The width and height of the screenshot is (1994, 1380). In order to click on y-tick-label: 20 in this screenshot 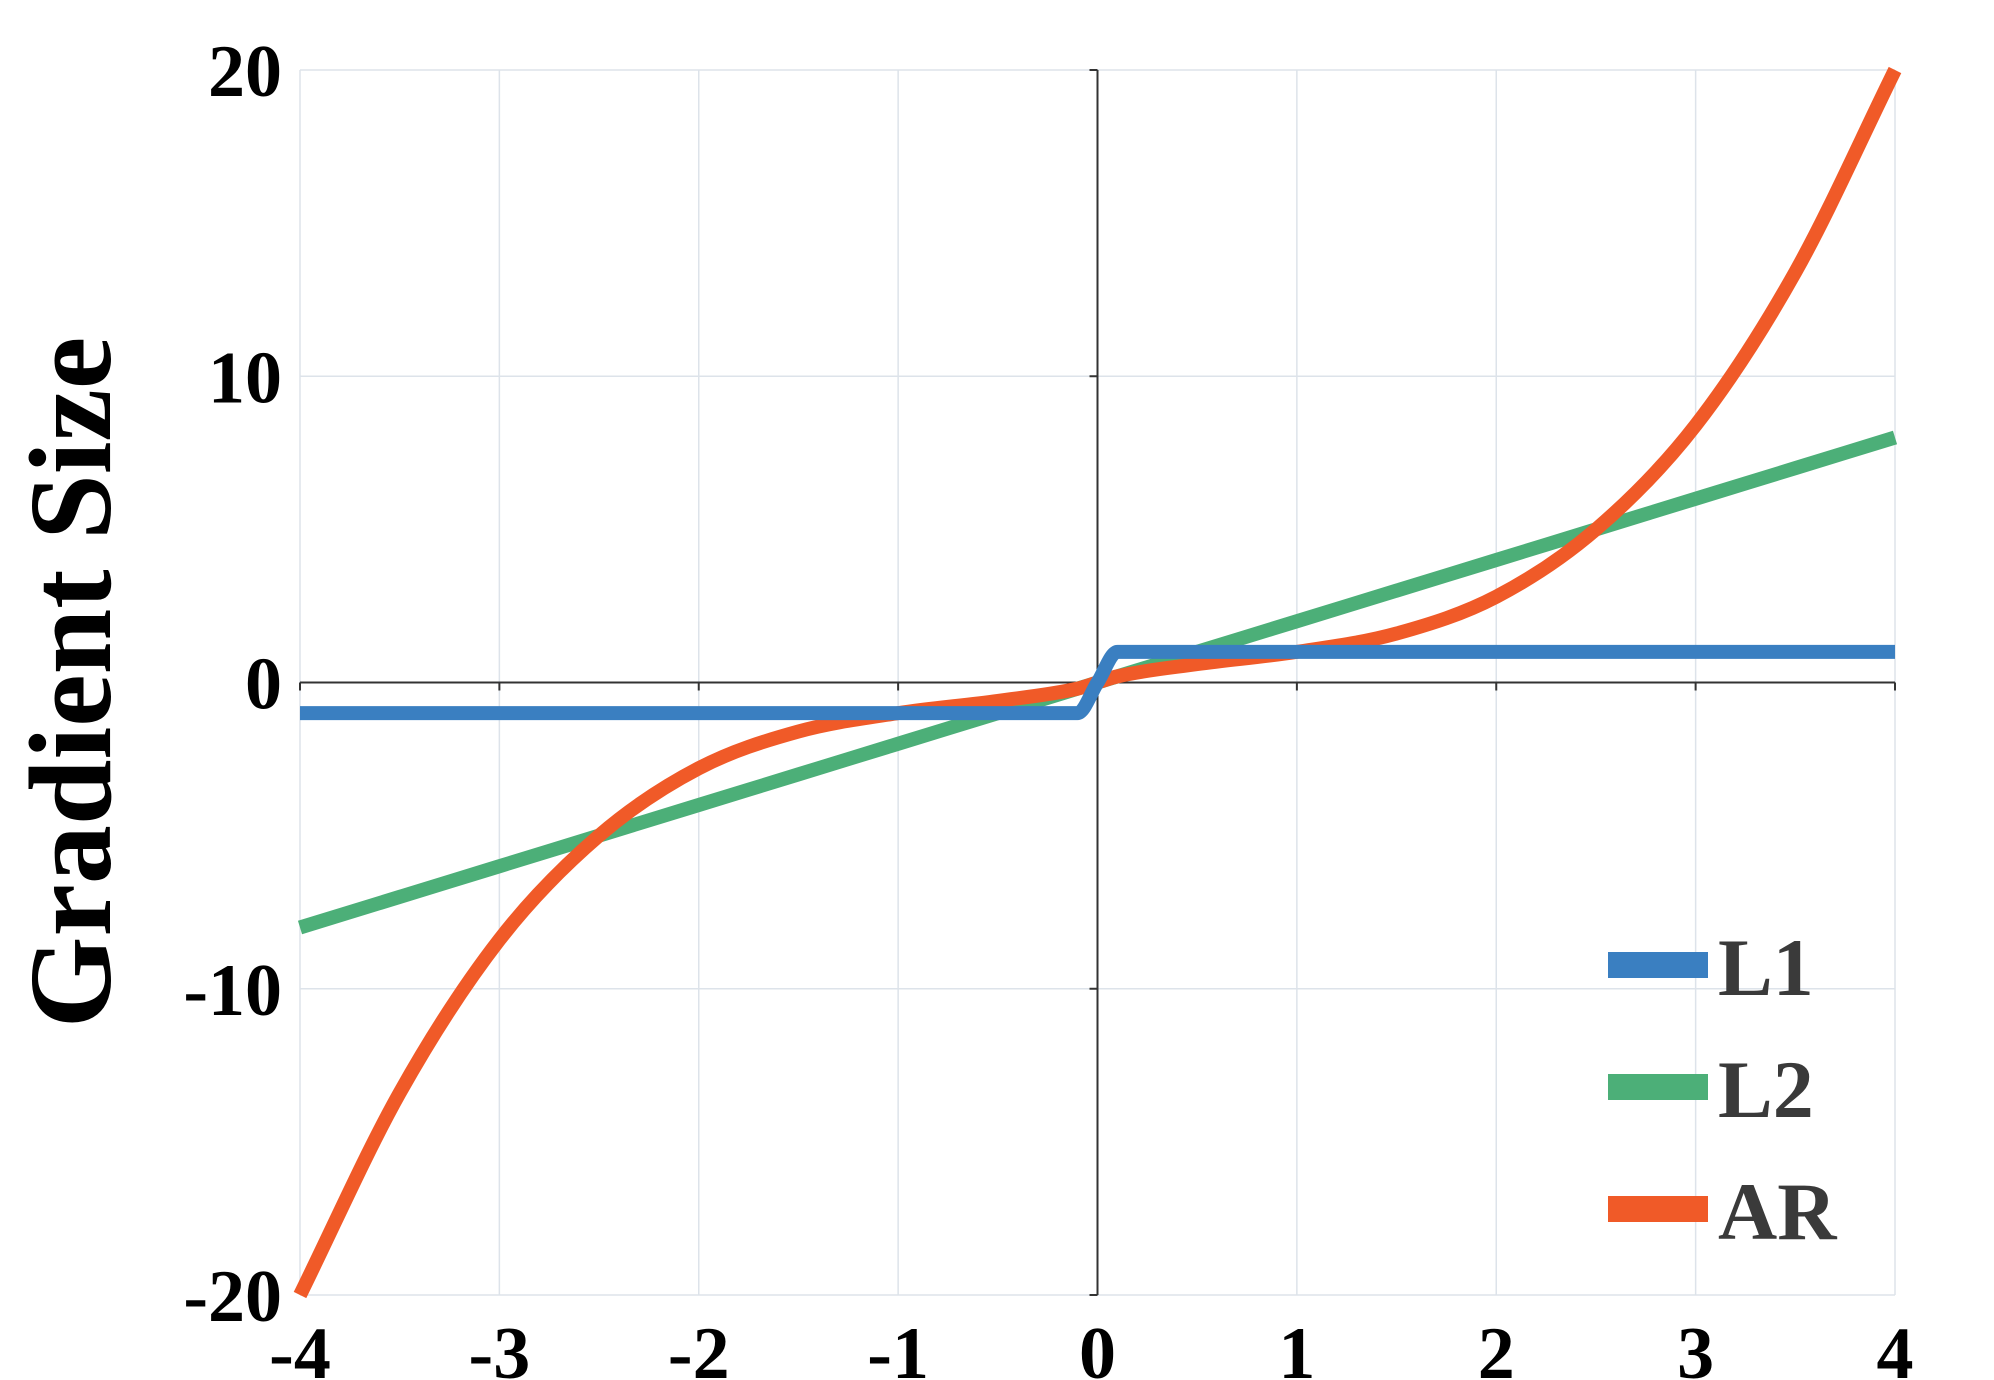, I will do `click(245, 72)`.